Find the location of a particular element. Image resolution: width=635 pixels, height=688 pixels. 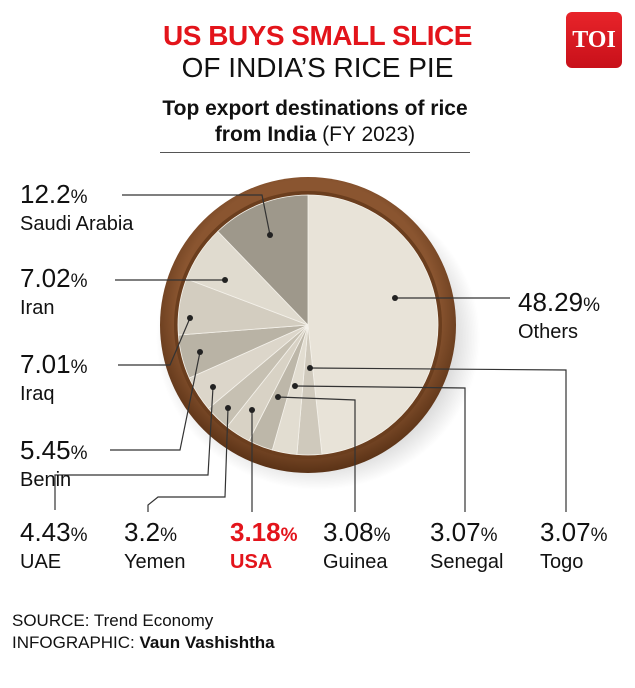

name: Yemen is located at coordinates (155, 562).